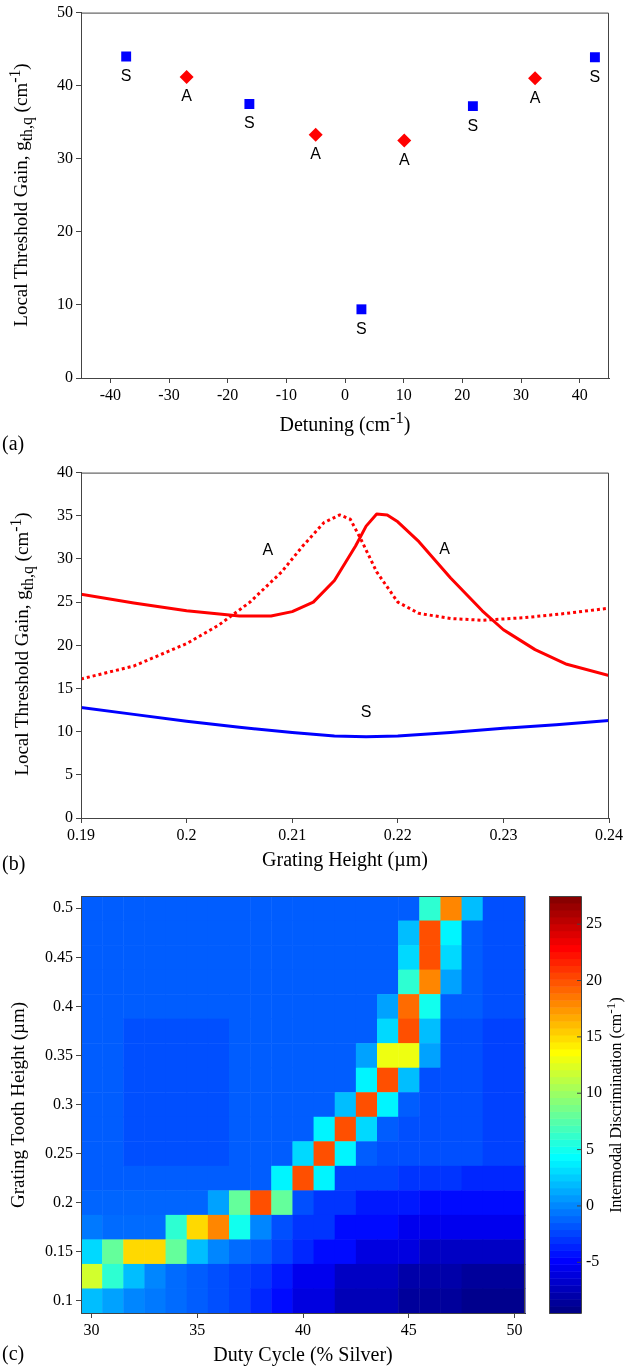 This screenshot has height=1370, width=629. Describe the element at coordinates (345, 859) in the screenshot. I see `x-axis-title: Grating Height (µm)` at that location.